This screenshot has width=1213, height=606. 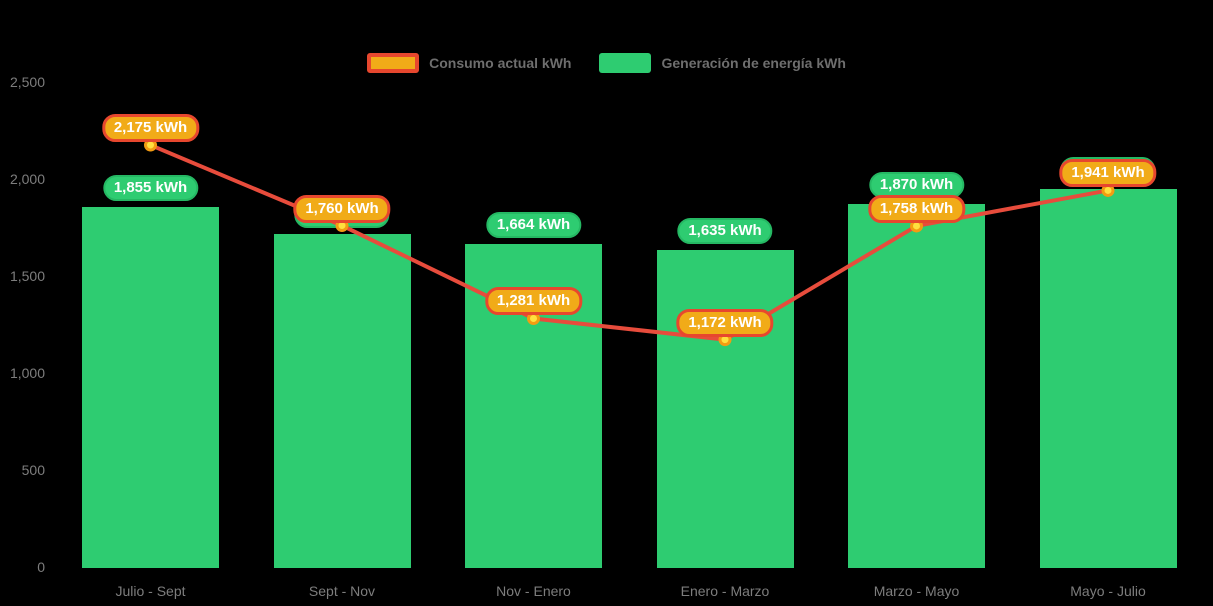 I want to click on generacion-value-badge: 1,855 kWh, so click(x=150, y=188).